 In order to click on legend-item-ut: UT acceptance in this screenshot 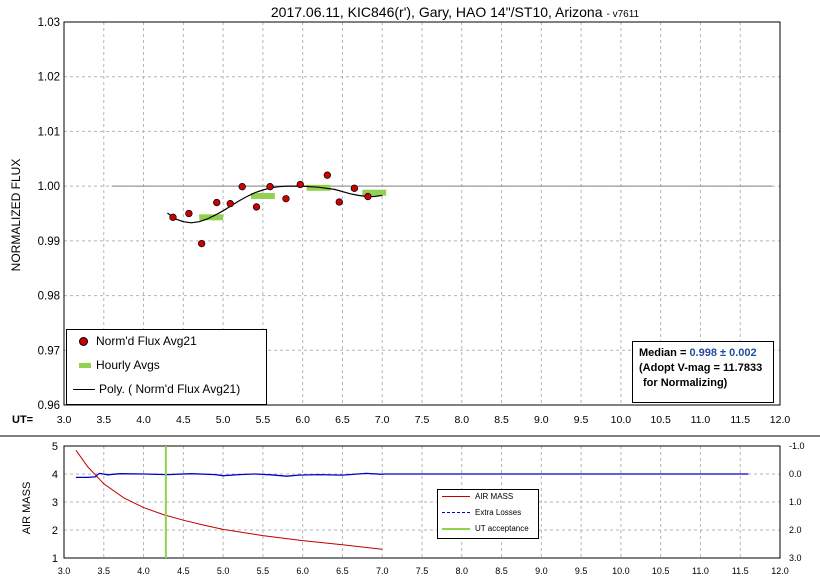, I will do `click(485, 528)`.